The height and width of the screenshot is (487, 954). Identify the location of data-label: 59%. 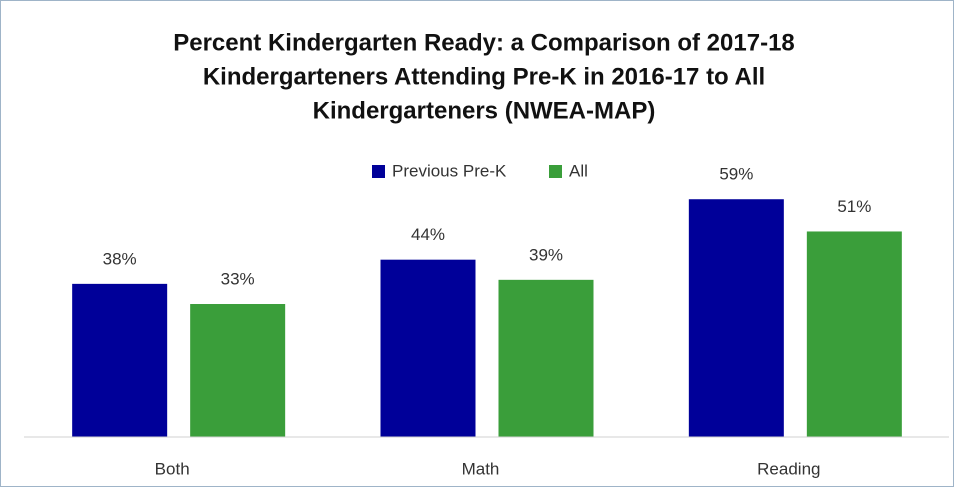
(736, 174).